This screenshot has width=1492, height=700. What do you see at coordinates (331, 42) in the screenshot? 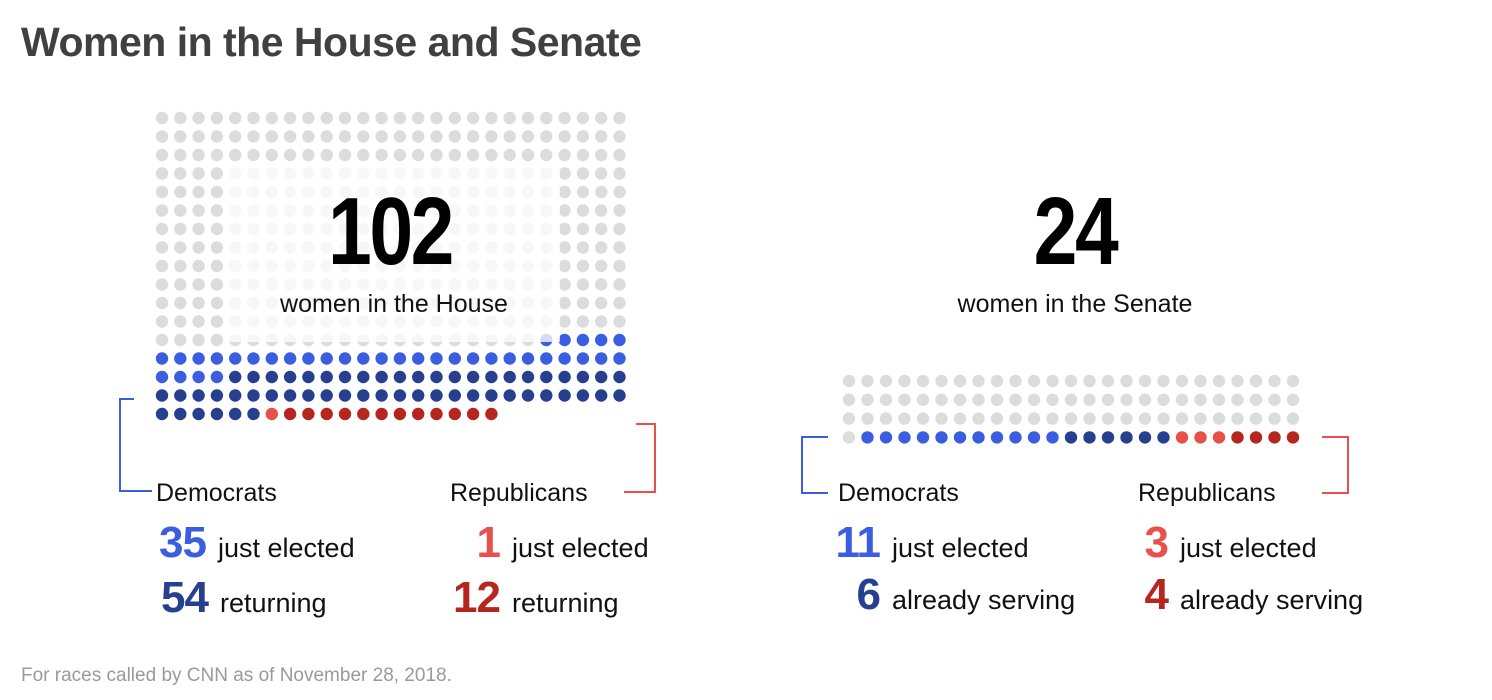
I see `chart-title: Women in the House and Senate` at bounding box center [331, 42].